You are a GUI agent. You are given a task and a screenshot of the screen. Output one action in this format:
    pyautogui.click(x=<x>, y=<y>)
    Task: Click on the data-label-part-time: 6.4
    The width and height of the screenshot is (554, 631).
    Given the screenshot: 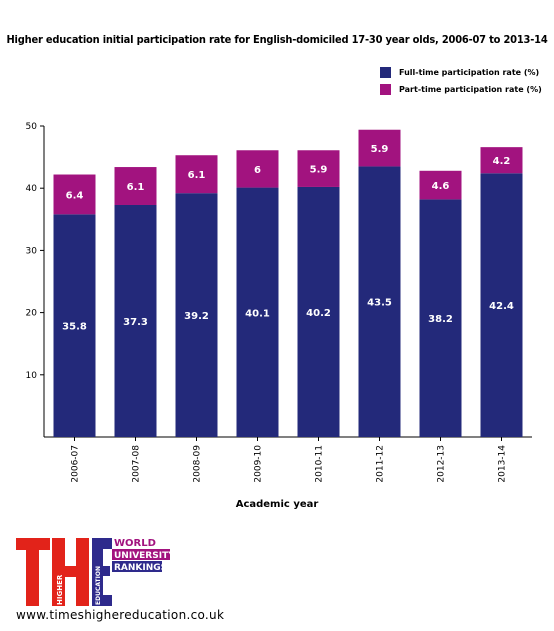 What is the action you would take?
    pyautogui.click(x=75, y=195)
    